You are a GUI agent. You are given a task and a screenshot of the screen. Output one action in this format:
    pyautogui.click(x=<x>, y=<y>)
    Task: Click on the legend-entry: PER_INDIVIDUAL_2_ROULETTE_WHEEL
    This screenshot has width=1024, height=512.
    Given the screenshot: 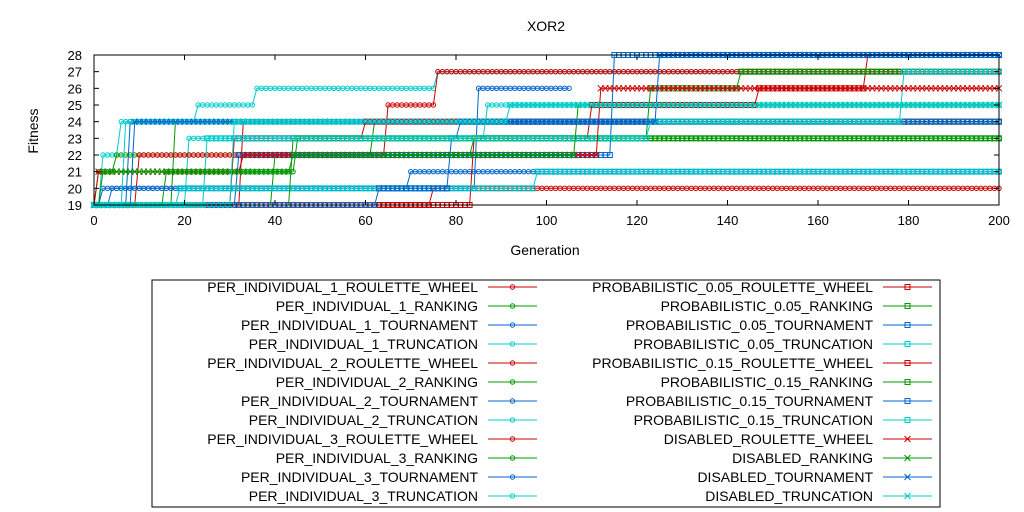 What is the action you would take?
    pyautogui.click(x=372, y=363)
    